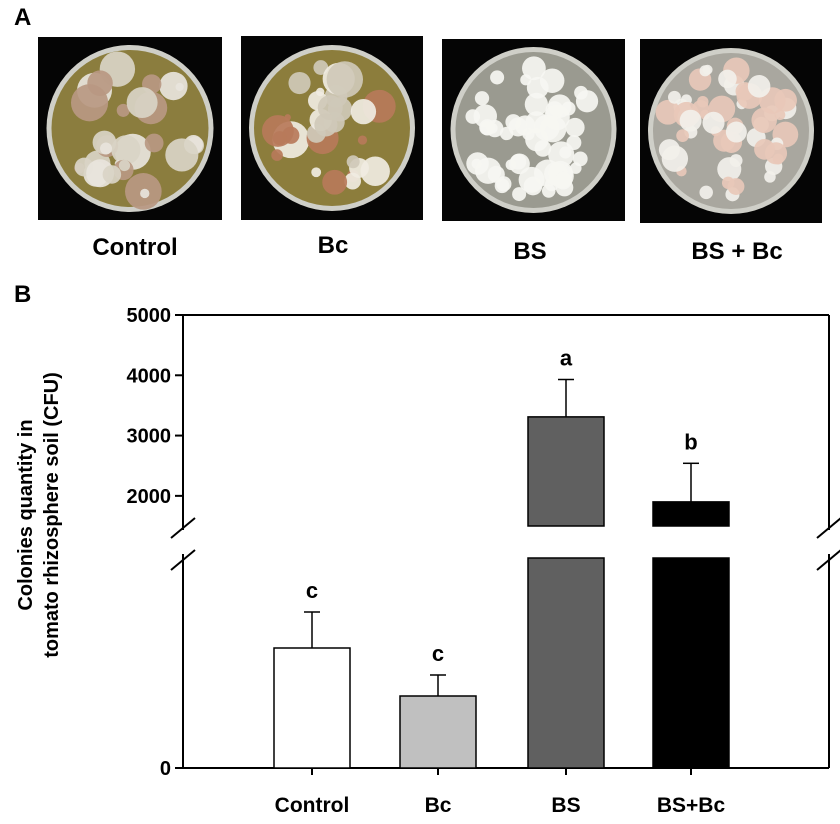 The height and width of the screenshot is (824, 840). I want to click on bar-2-upper, so click(566, 471).